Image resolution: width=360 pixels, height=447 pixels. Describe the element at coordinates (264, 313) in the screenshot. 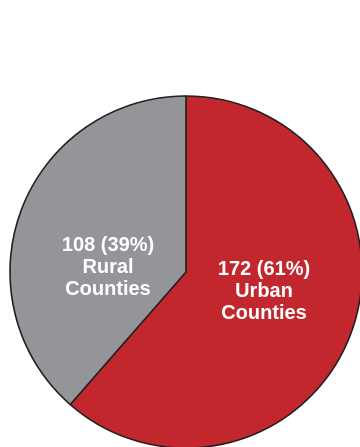

I see `pie-label-urban-line-2: Counties` at that location.